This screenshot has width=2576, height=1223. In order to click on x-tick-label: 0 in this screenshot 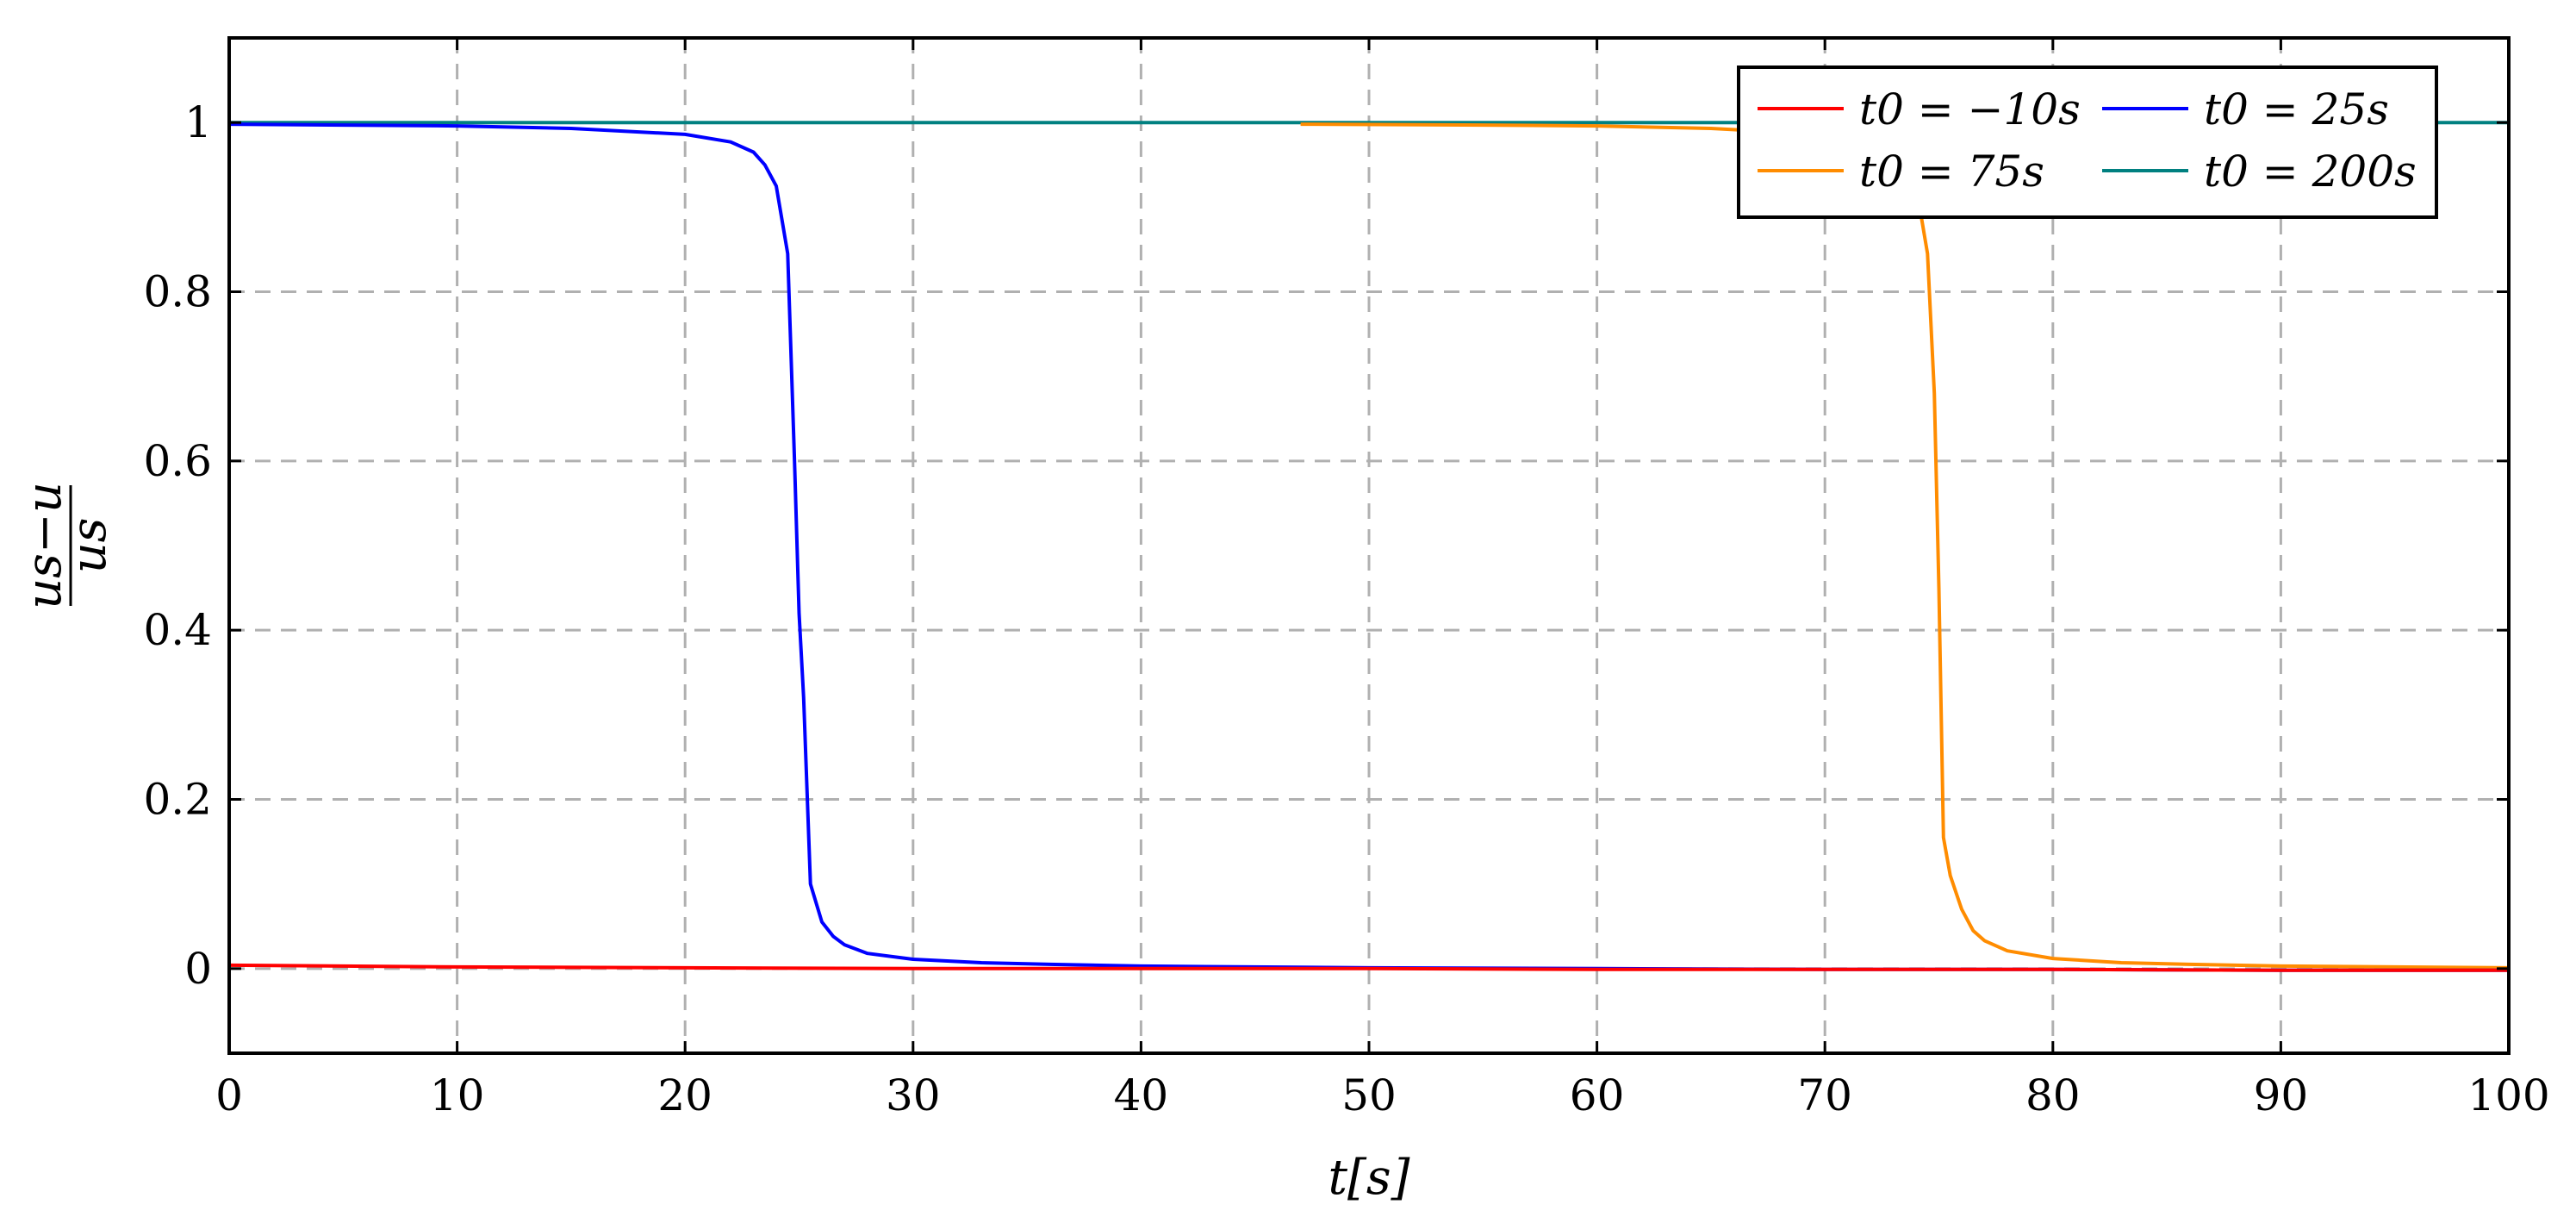, I will do `click(229, 1095)`.